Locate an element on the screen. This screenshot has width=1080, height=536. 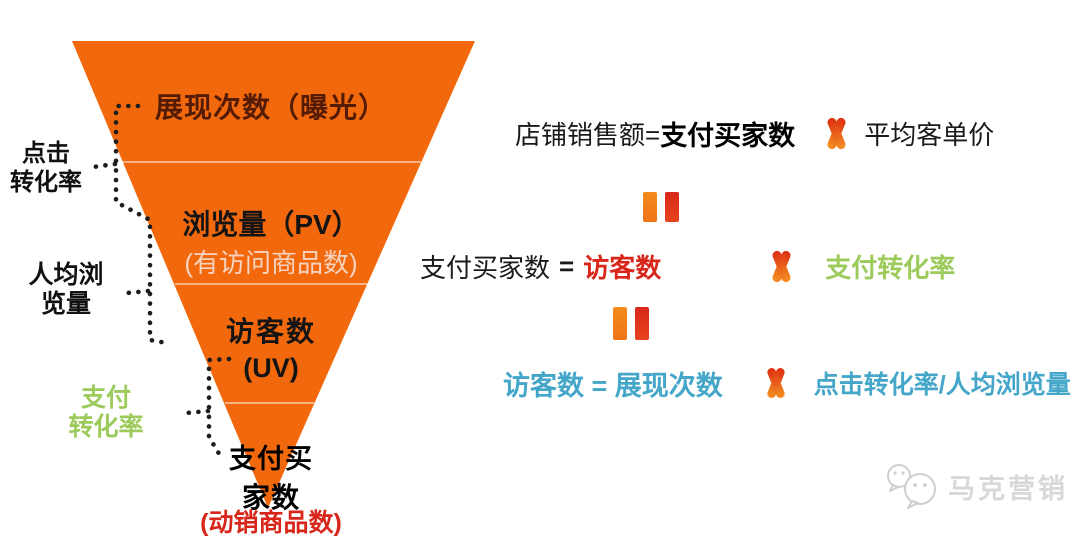
funnel-layer1-label: 展现次数（曝光） is located at coordinates (271, 107).